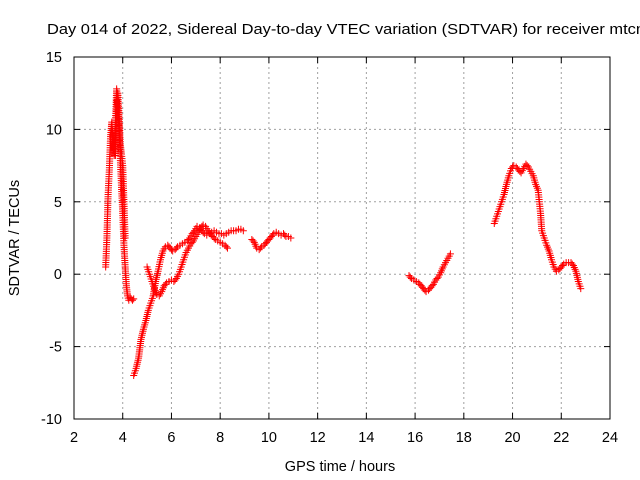  Describe the element at coordinates (464, 438) in the screenshot. I see `x-tick-label: 18` at that location.